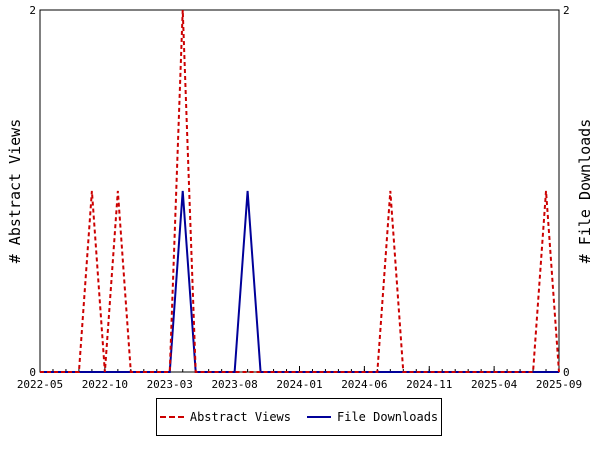  Describe the element at coordinates (566, 10) in the screenshot. I see `y-tick-label-right: 2` at that location.